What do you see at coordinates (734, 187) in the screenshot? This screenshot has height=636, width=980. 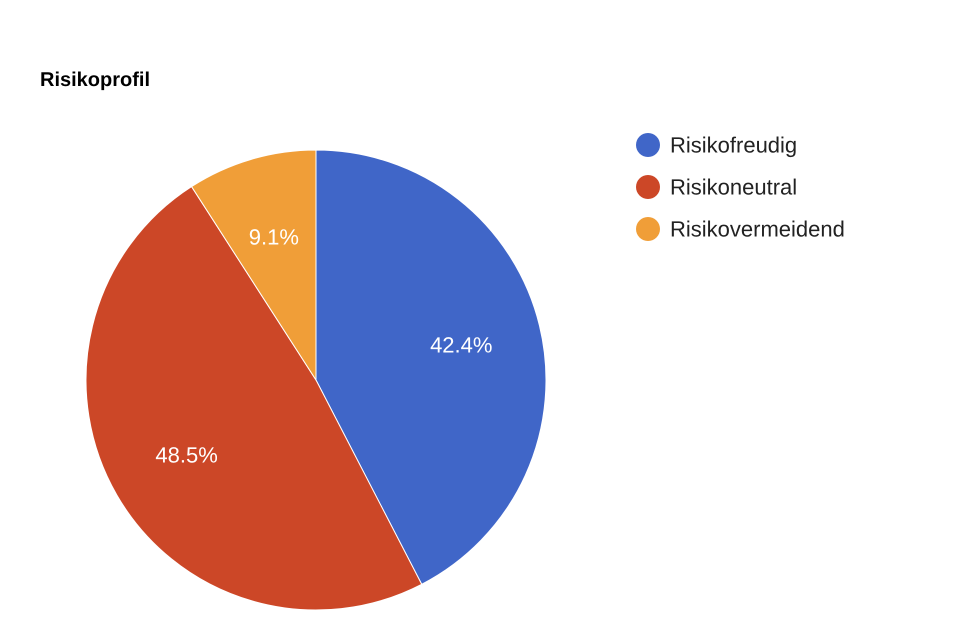 I see `legend-label: Risikoneutral` at bounding box center [734, 187].